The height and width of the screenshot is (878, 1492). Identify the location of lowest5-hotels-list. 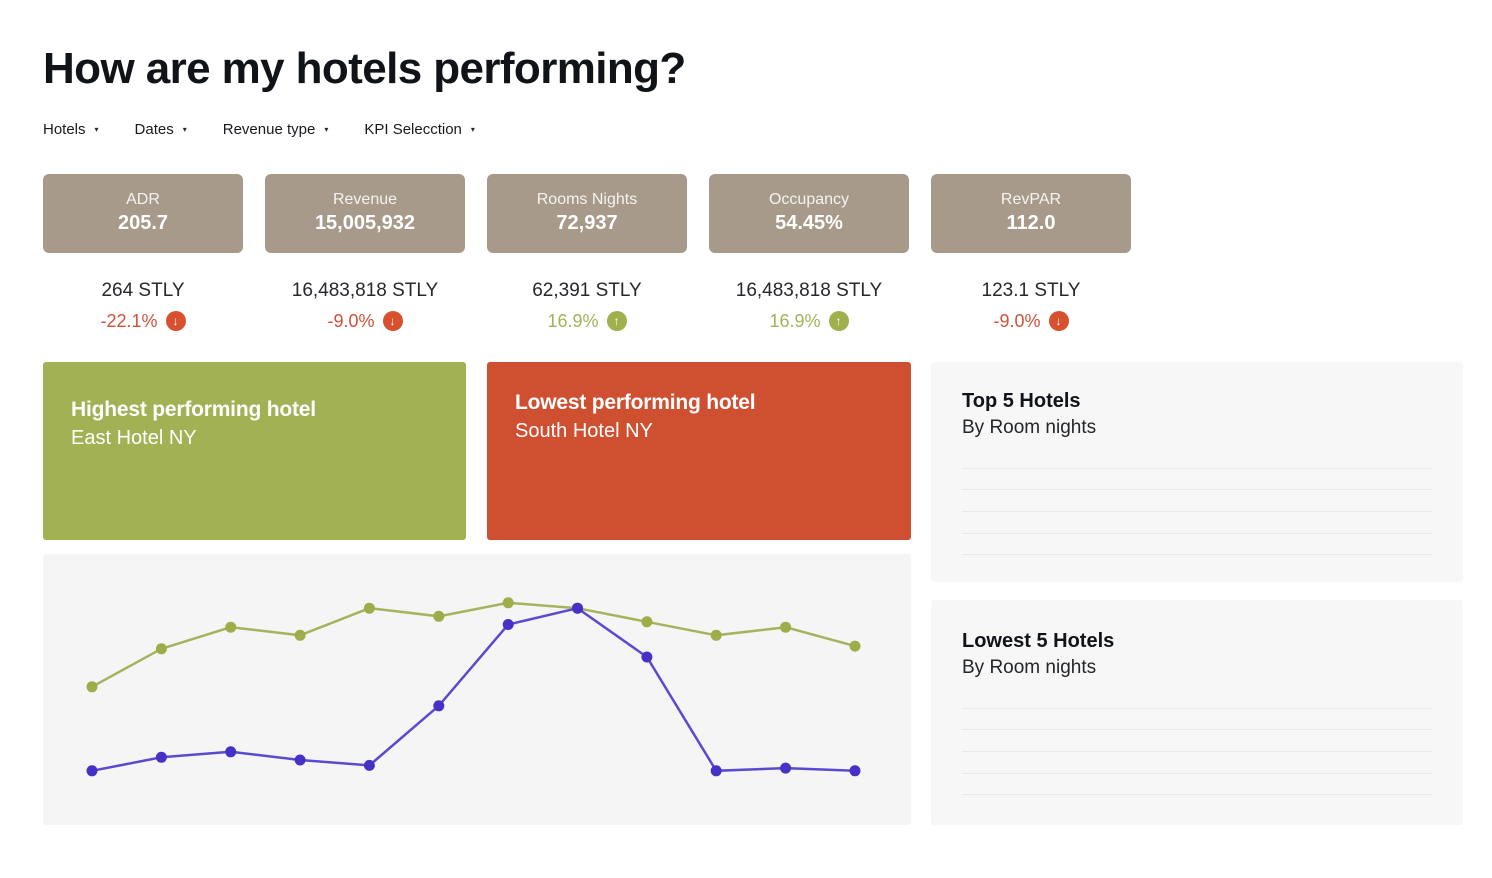
(1197, 761).